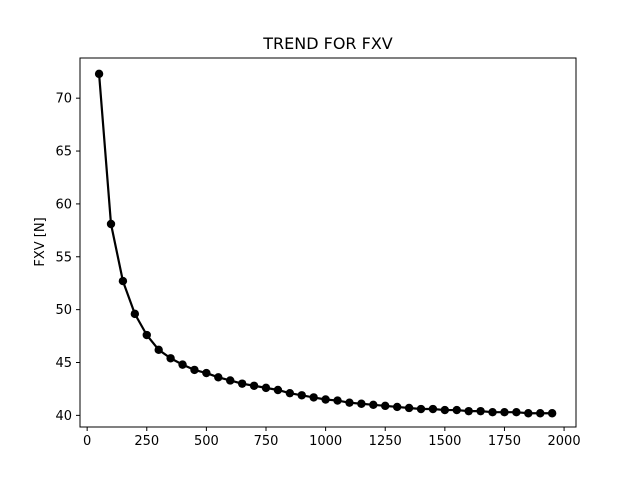  Describe the element at coordinates (63, 310) in the screenshot. I see `y-tick-label: 50` at that location.